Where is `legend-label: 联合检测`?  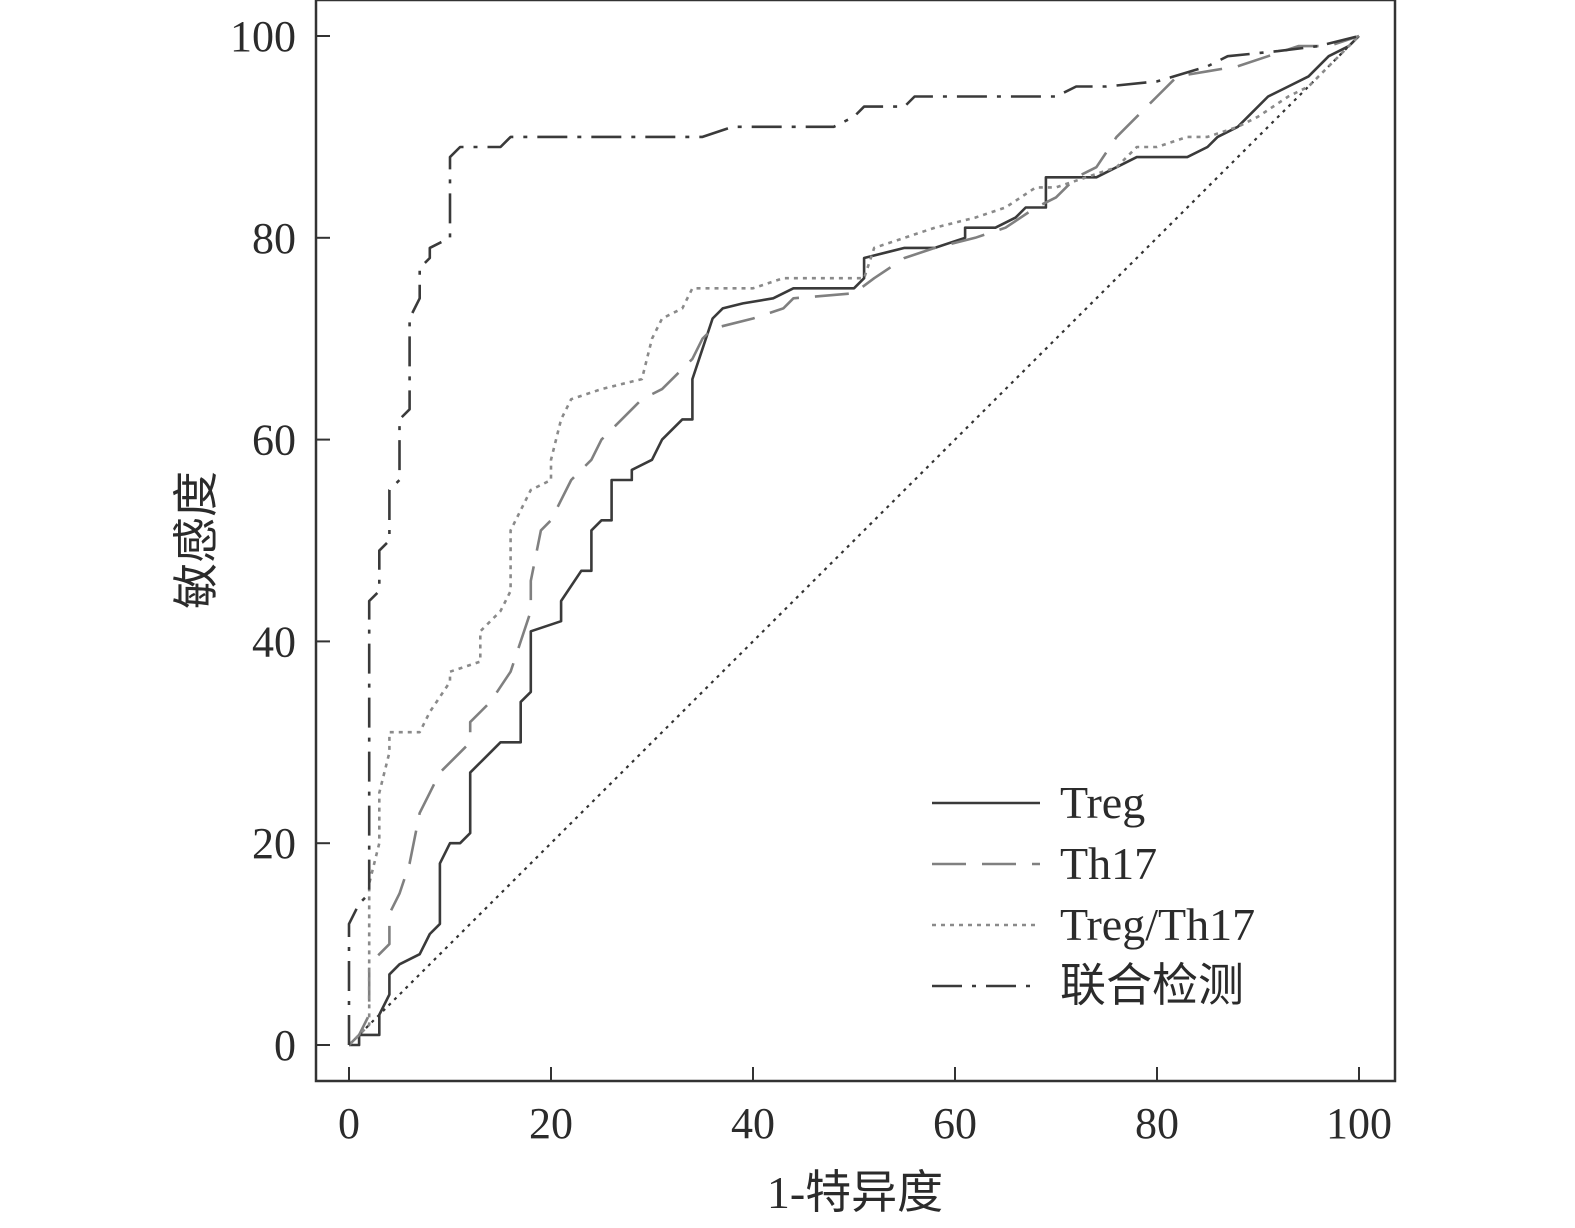
legend-label: 联合检测 is located at coordinates (1152, 985).